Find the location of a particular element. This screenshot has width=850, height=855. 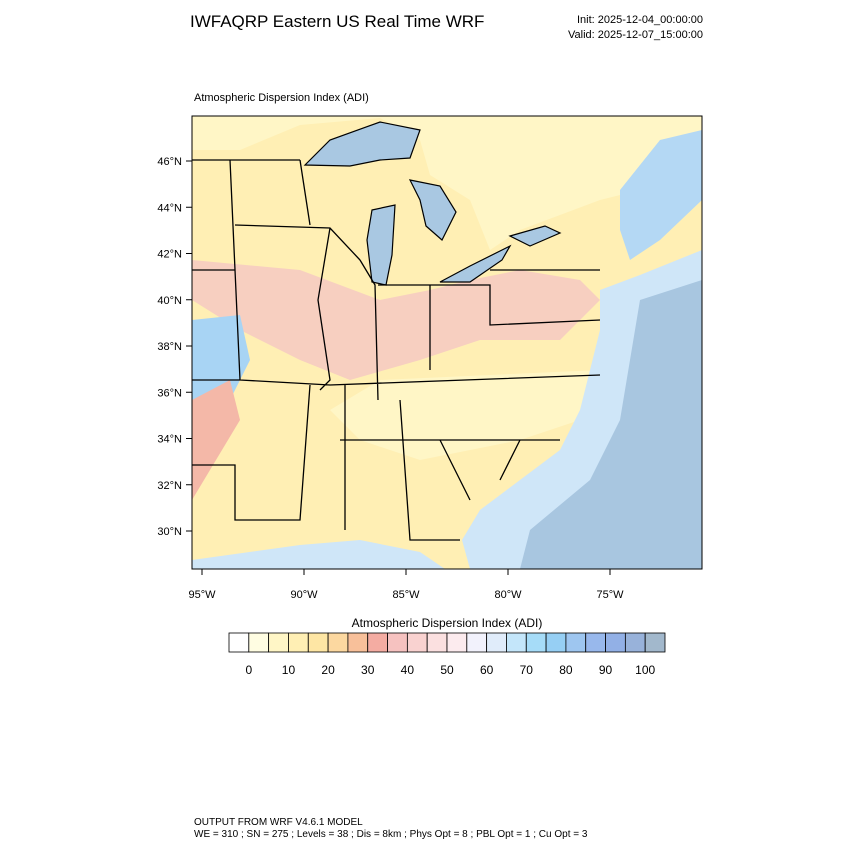

lon-label: 90°W is located at coordinates (304, 595).